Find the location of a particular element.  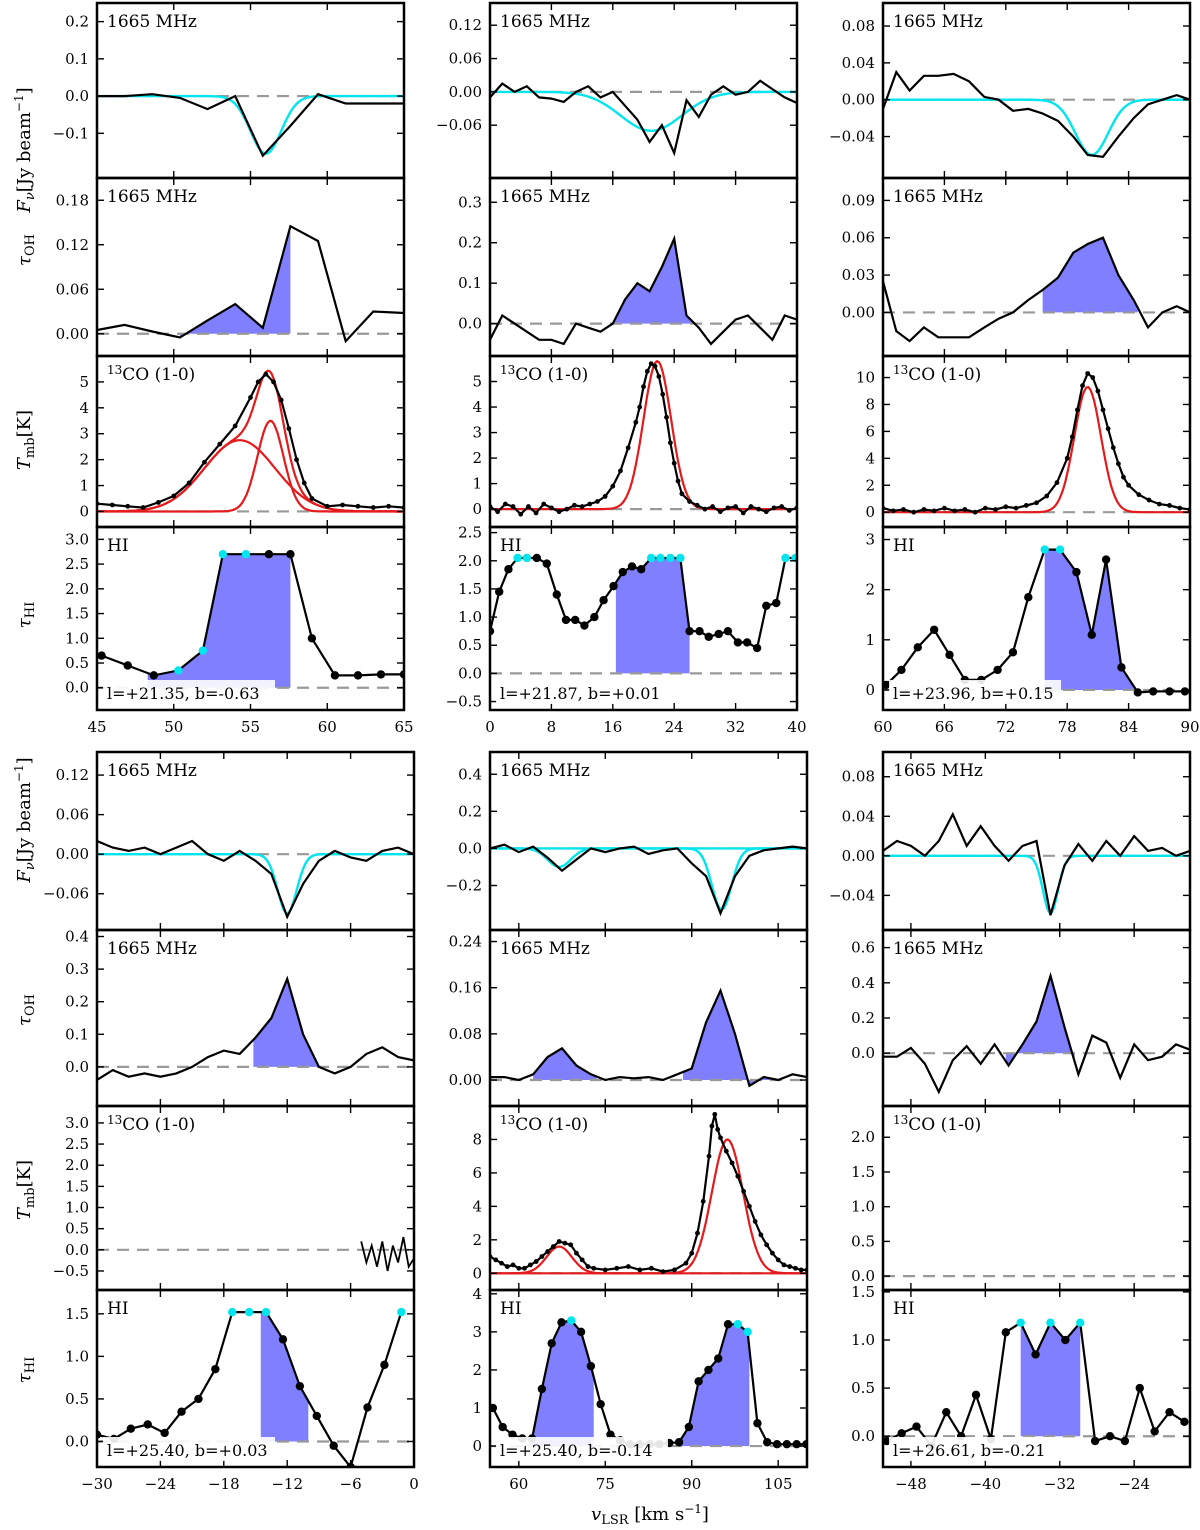

x-tick-label: 60 is located at coordinates (882, 727).